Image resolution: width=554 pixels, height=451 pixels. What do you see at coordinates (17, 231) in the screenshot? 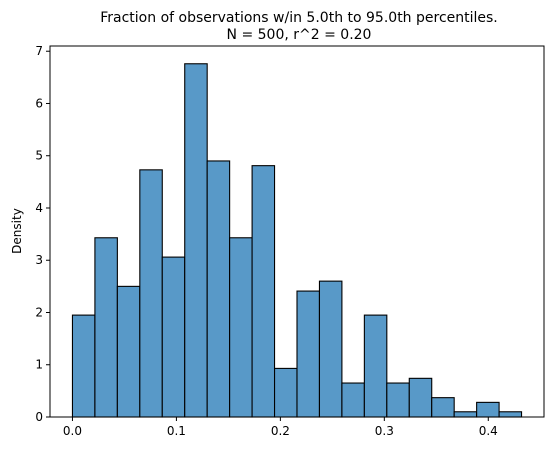
I see `y-axis-label: Density` at bounding box center [17, 231].